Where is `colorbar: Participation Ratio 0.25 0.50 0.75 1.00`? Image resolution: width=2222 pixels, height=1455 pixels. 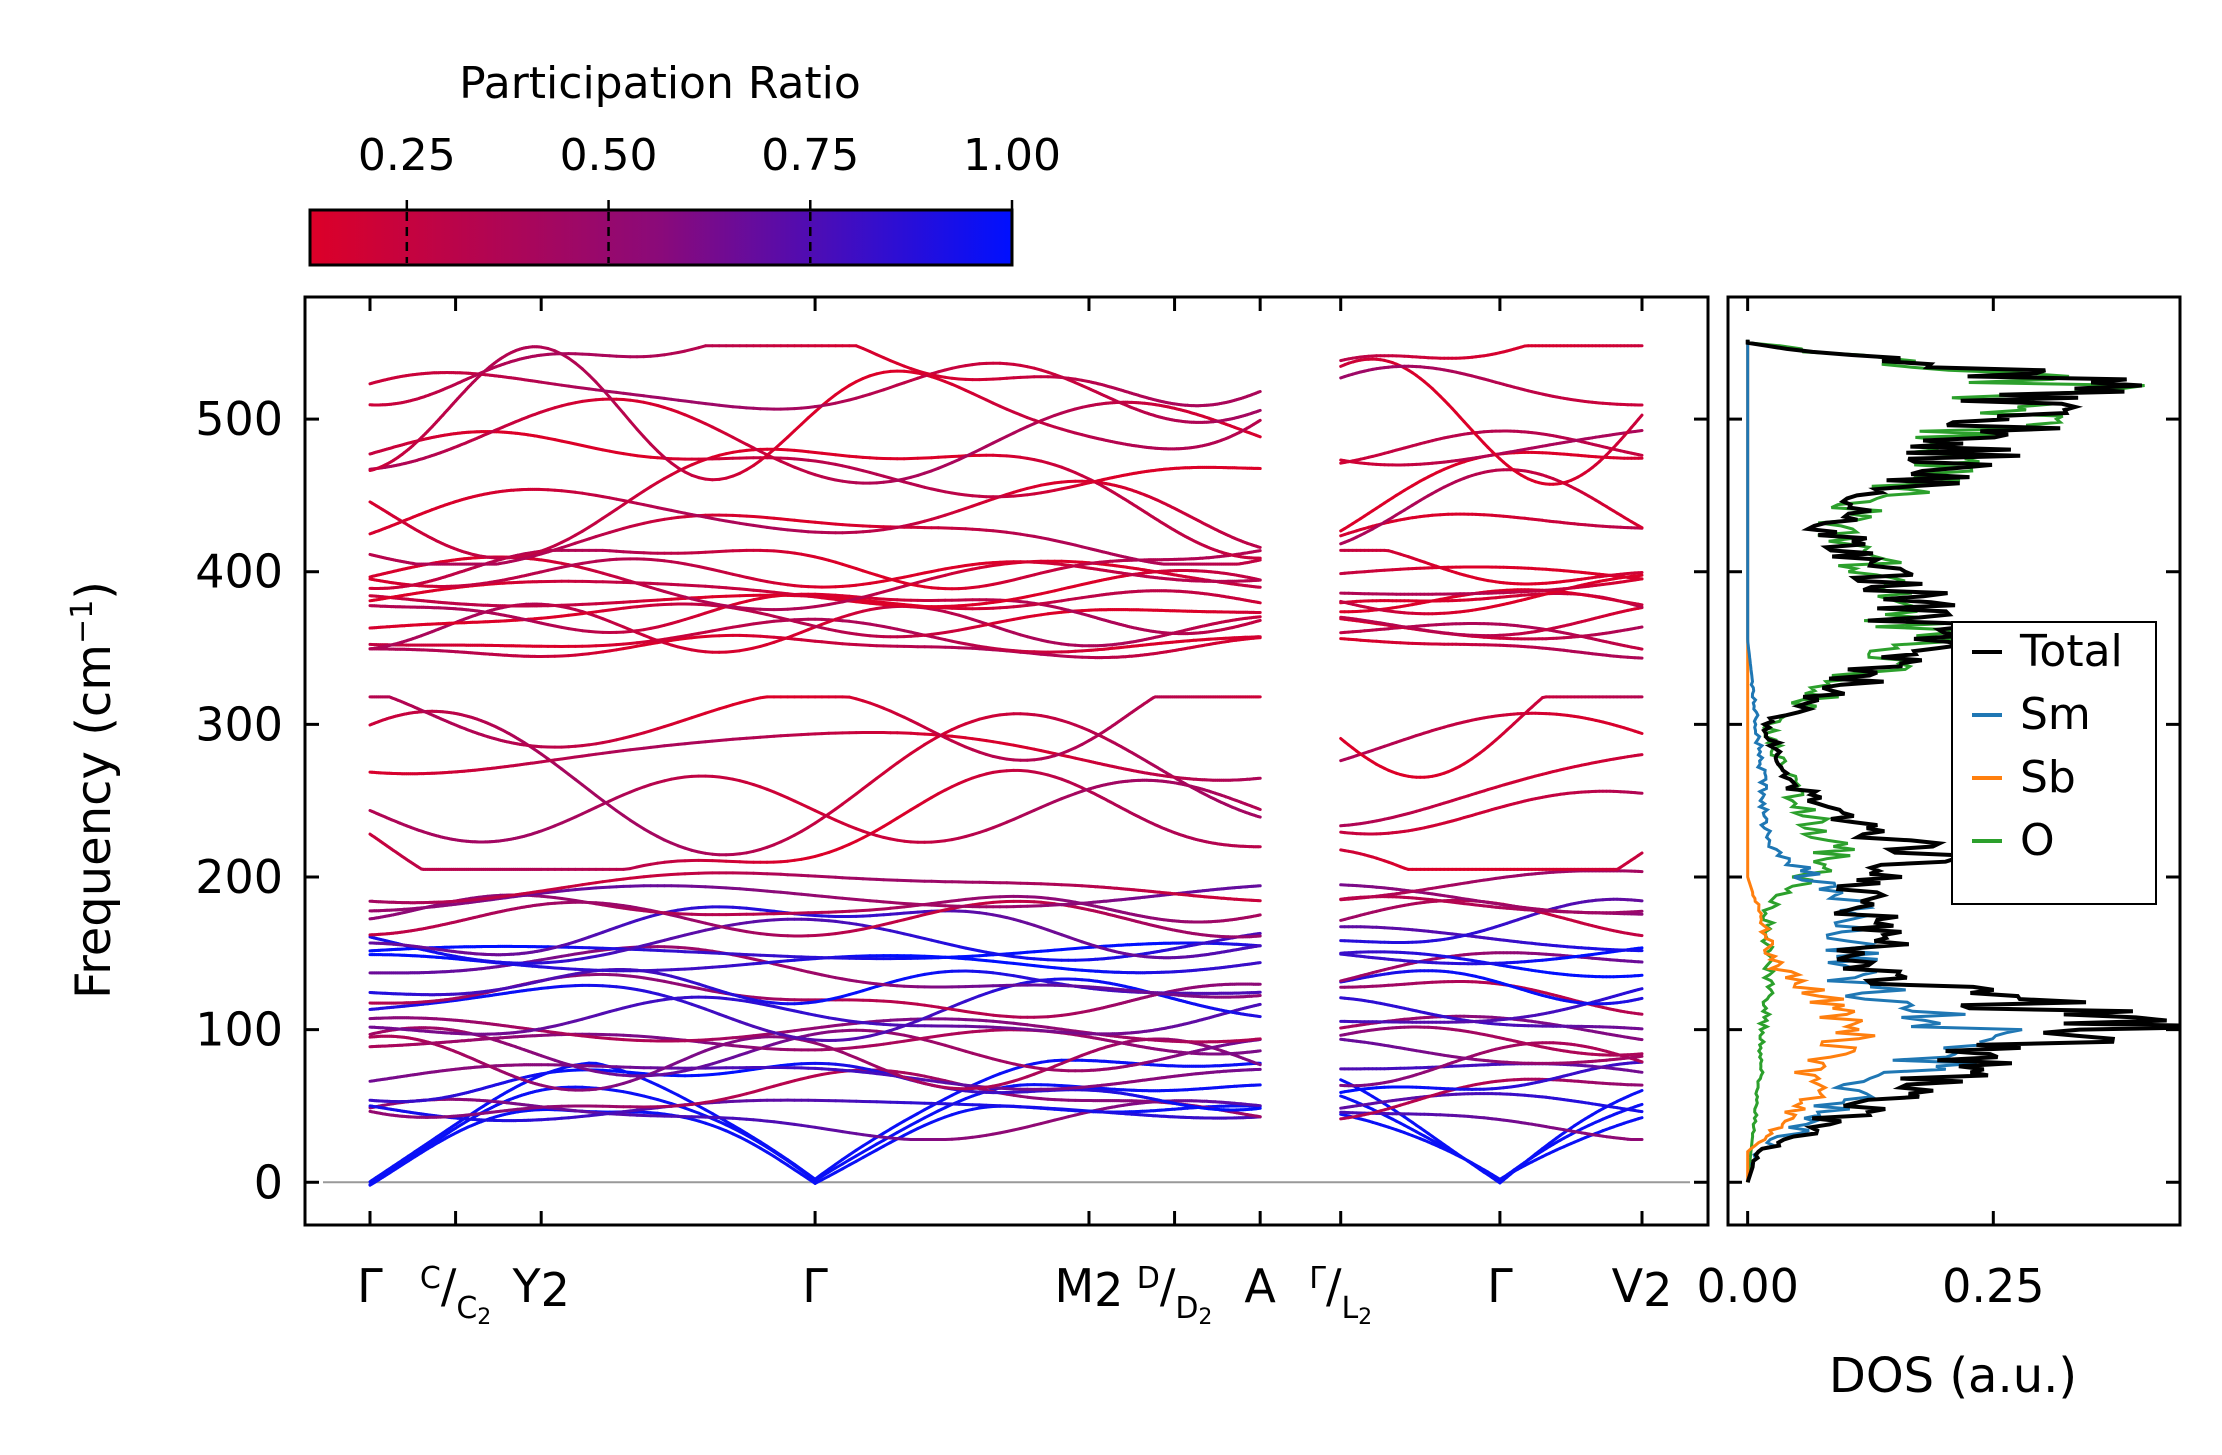 colorbar: Participation Ratio 0.25 0.50 0.75 1.00 is located at coordinates (684, 162).